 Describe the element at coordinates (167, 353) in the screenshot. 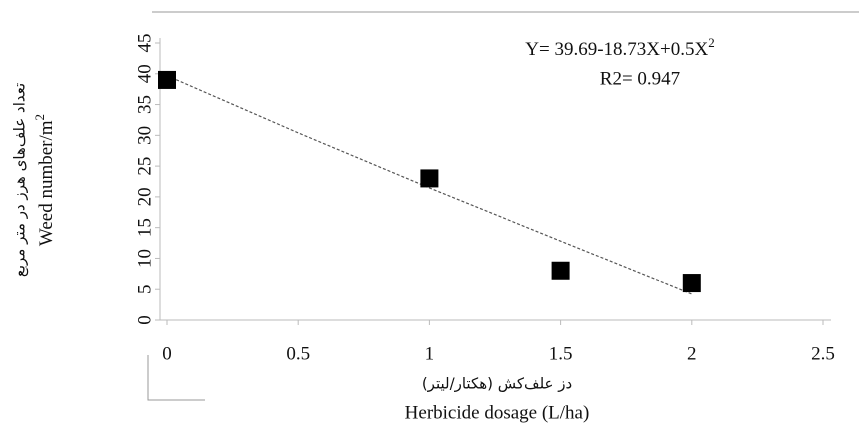

I see `x-tick-label: 0` at that location.